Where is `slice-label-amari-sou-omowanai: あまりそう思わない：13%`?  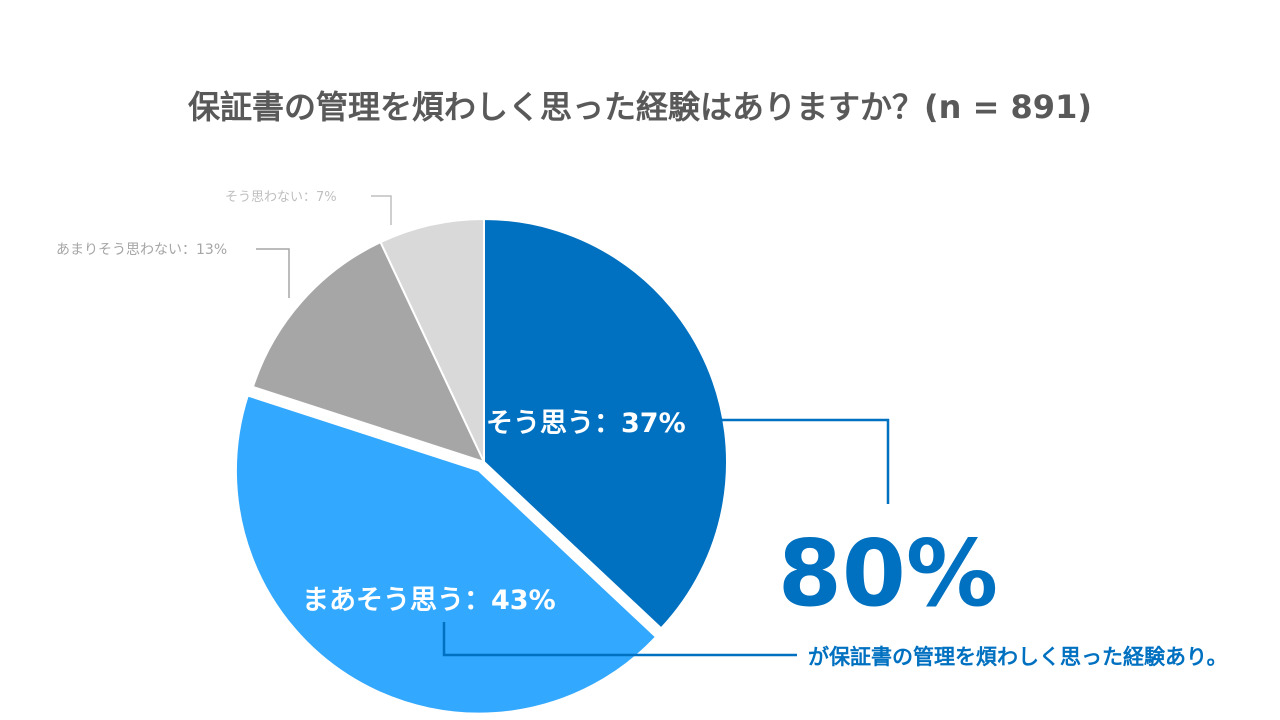 slice-label-amari-sou-omowanai: あまりそう思わない：13% is located at coordinates (141, 250).